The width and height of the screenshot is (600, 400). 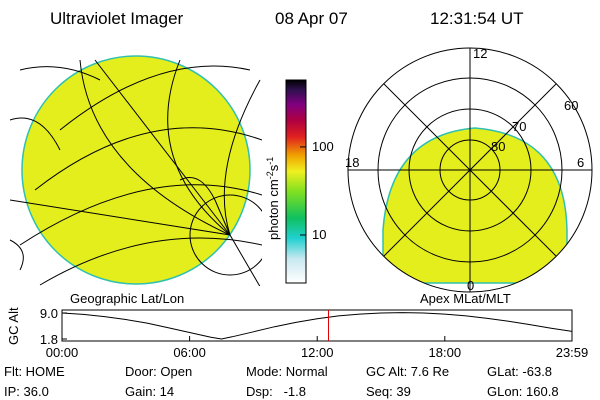 I want to click on info-field: GLat: -63.8, so click(x=519, y=371).